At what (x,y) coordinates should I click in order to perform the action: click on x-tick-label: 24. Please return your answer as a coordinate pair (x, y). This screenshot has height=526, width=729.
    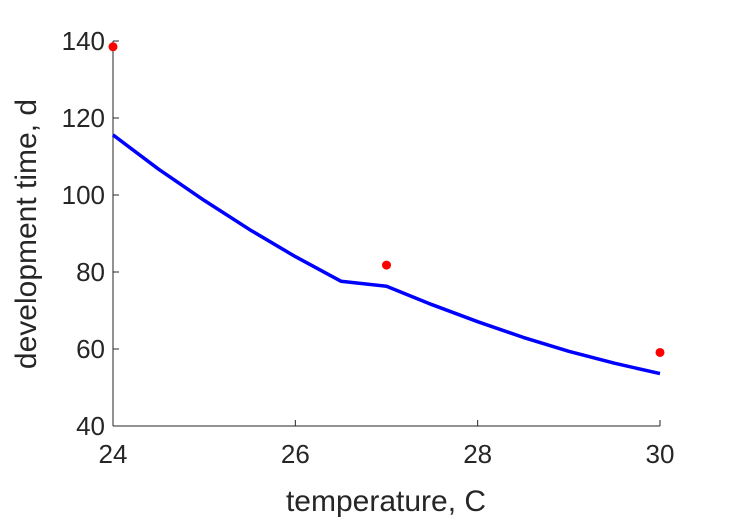
    Looking at the image, I should click on (113, 454).